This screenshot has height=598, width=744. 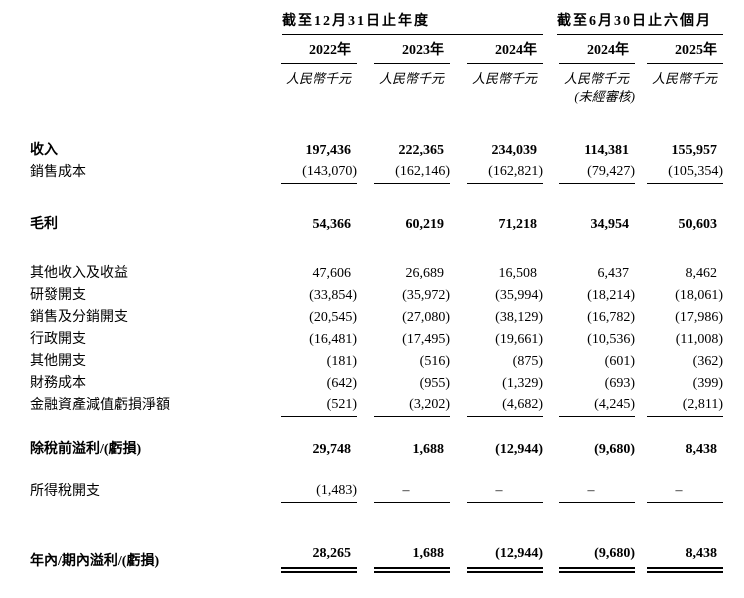 I want to click on cell-value: (16,782), so click(x=611, y=317).